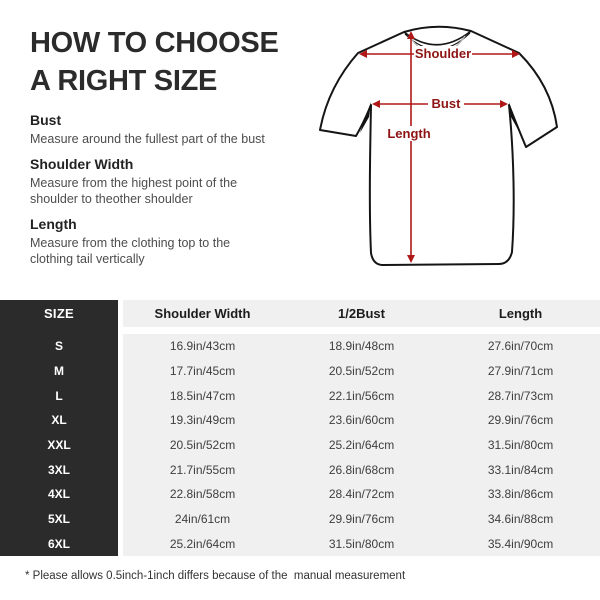 The image size is (600, 600). What do you see at coordinates (58, 346) in the screenshot?
I see `size-cell: S` at bounding box center [58, 346].